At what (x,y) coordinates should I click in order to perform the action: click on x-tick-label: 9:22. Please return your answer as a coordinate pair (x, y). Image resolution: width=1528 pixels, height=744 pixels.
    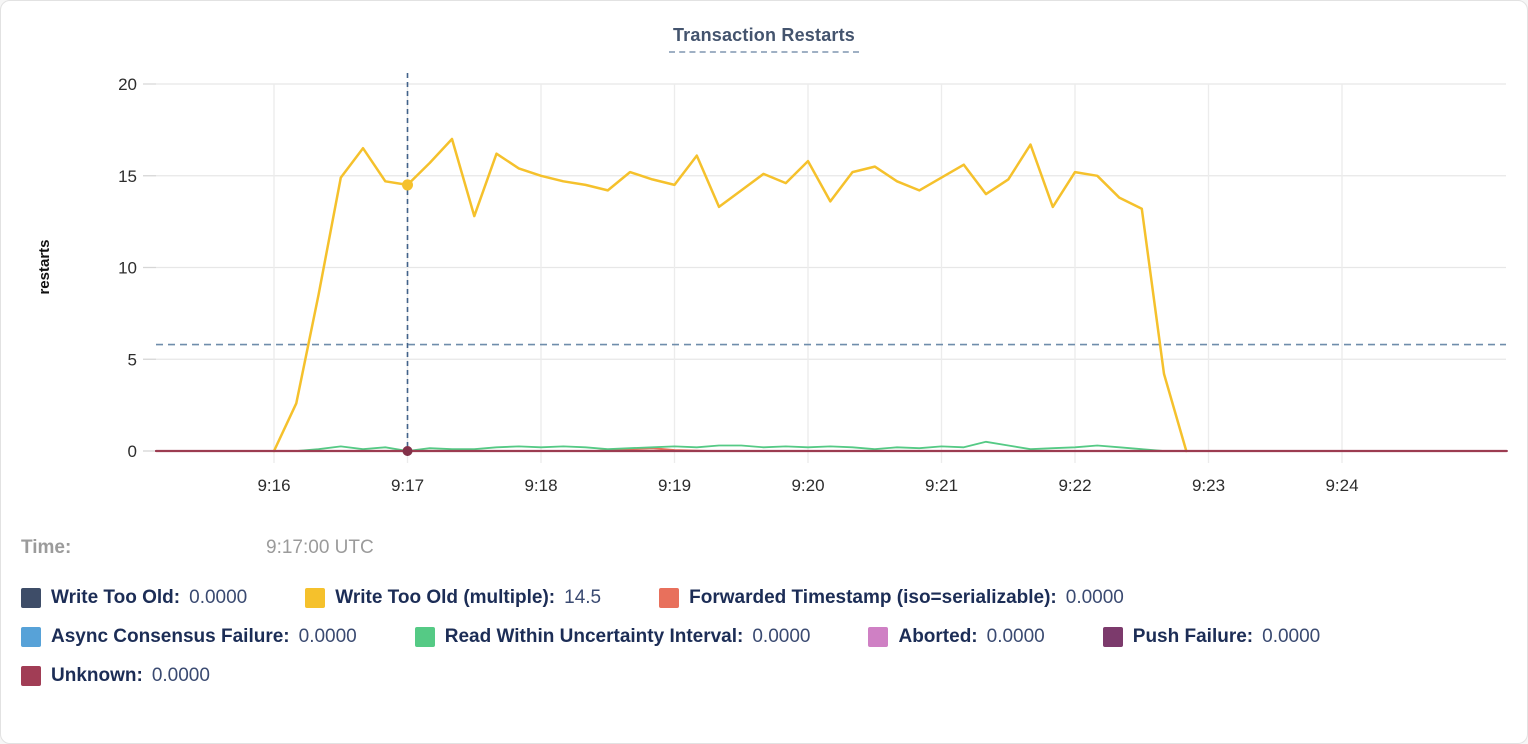
    Looking at the image, I should click on (1074, 485).